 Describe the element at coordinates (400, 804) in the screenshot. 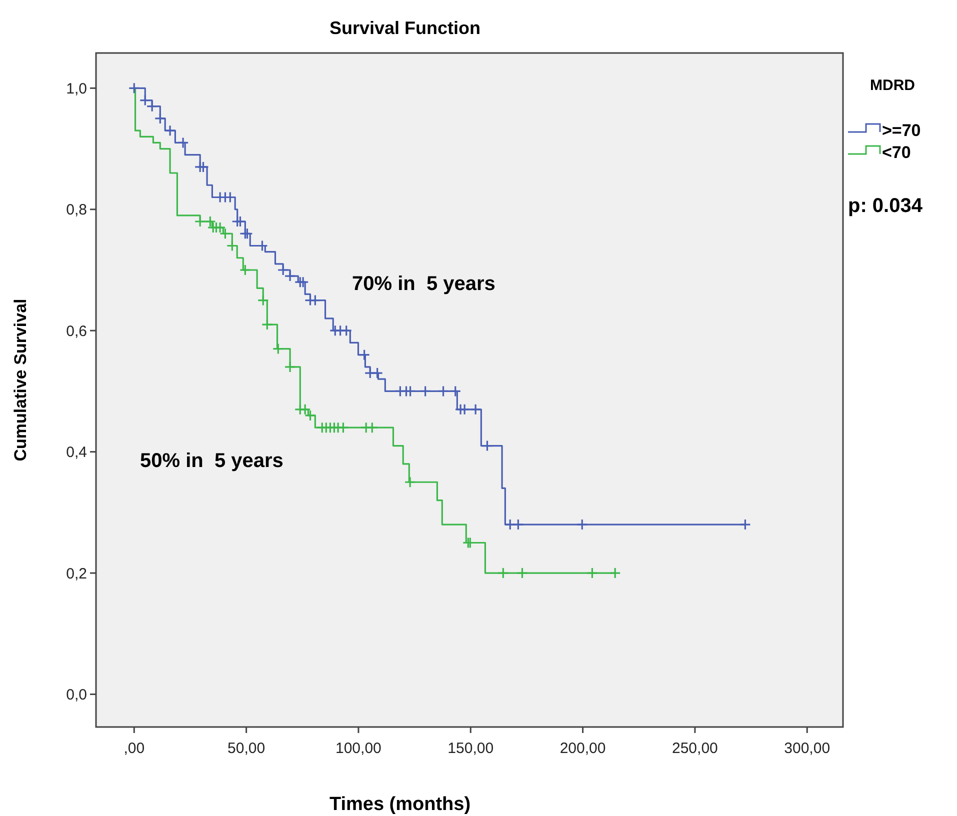

I see `x-axis-title: Times (months)` at that location.